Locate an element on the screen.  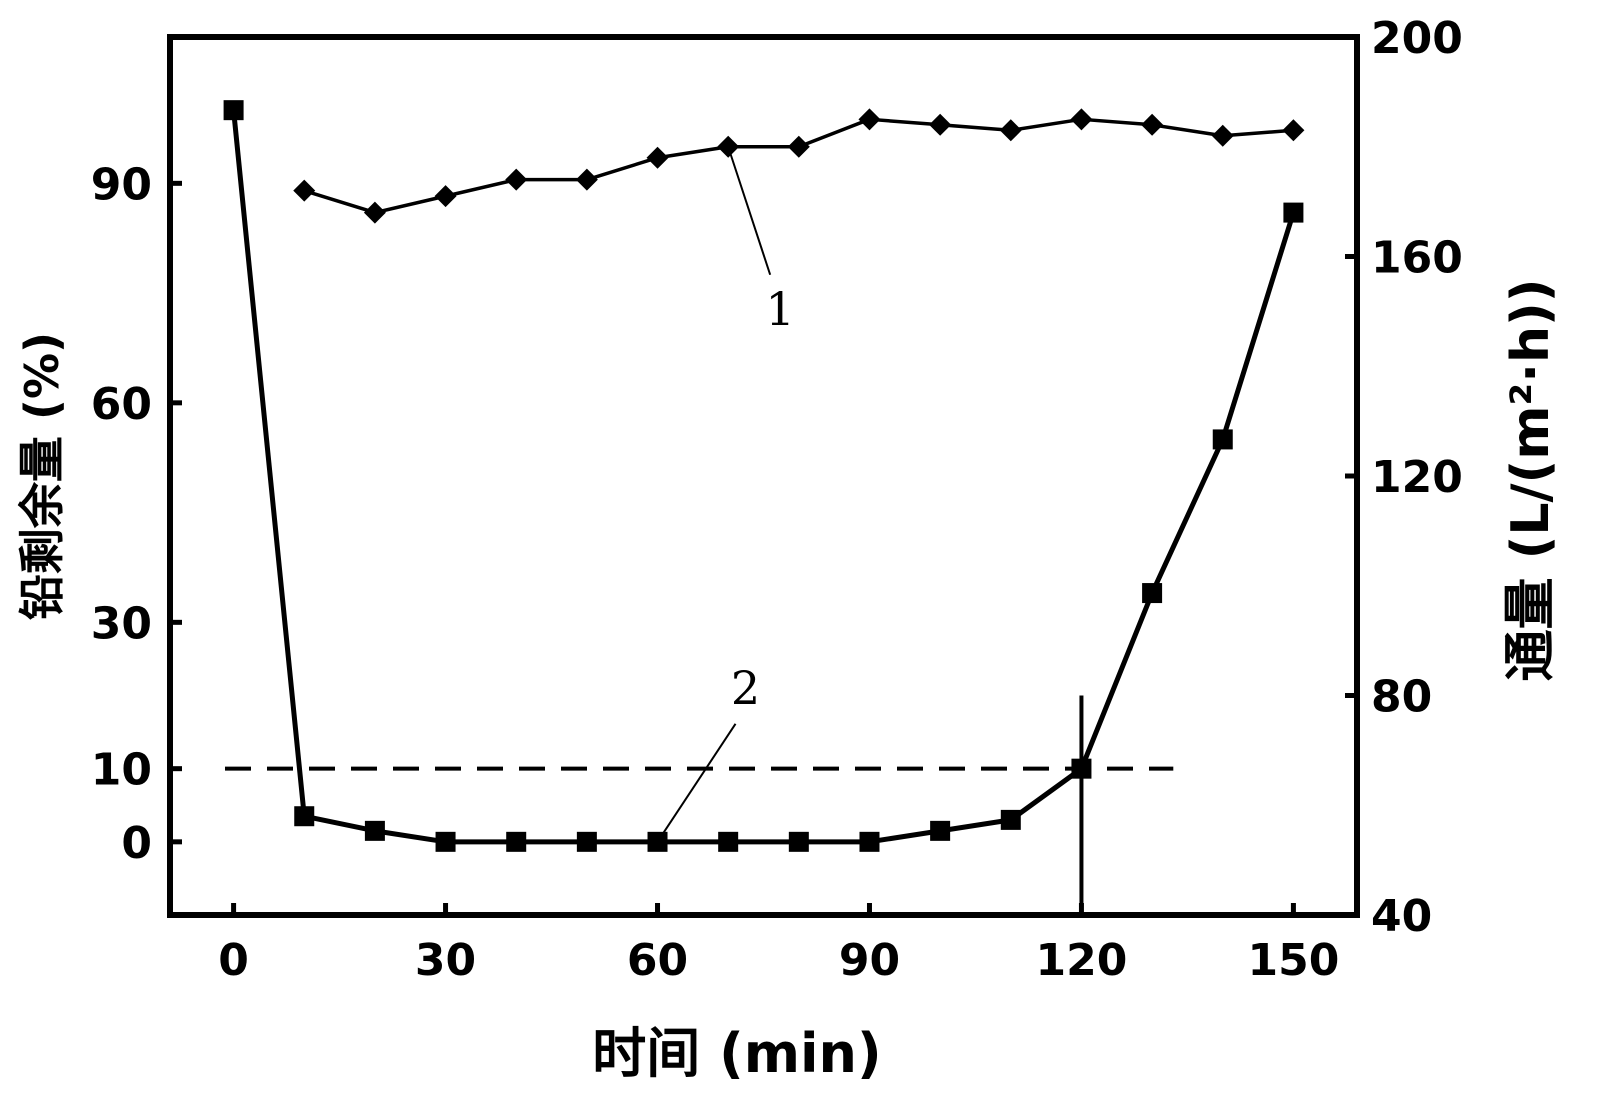
x-tick-label: 0 is located at coordinates (233, 960).